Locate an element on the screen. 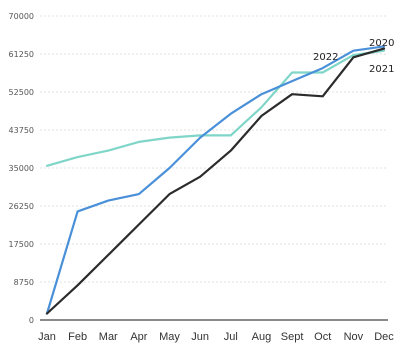 This screenshot has width=411, height=354. y-tick-label: 17500 is located at coordinates (21, 244).